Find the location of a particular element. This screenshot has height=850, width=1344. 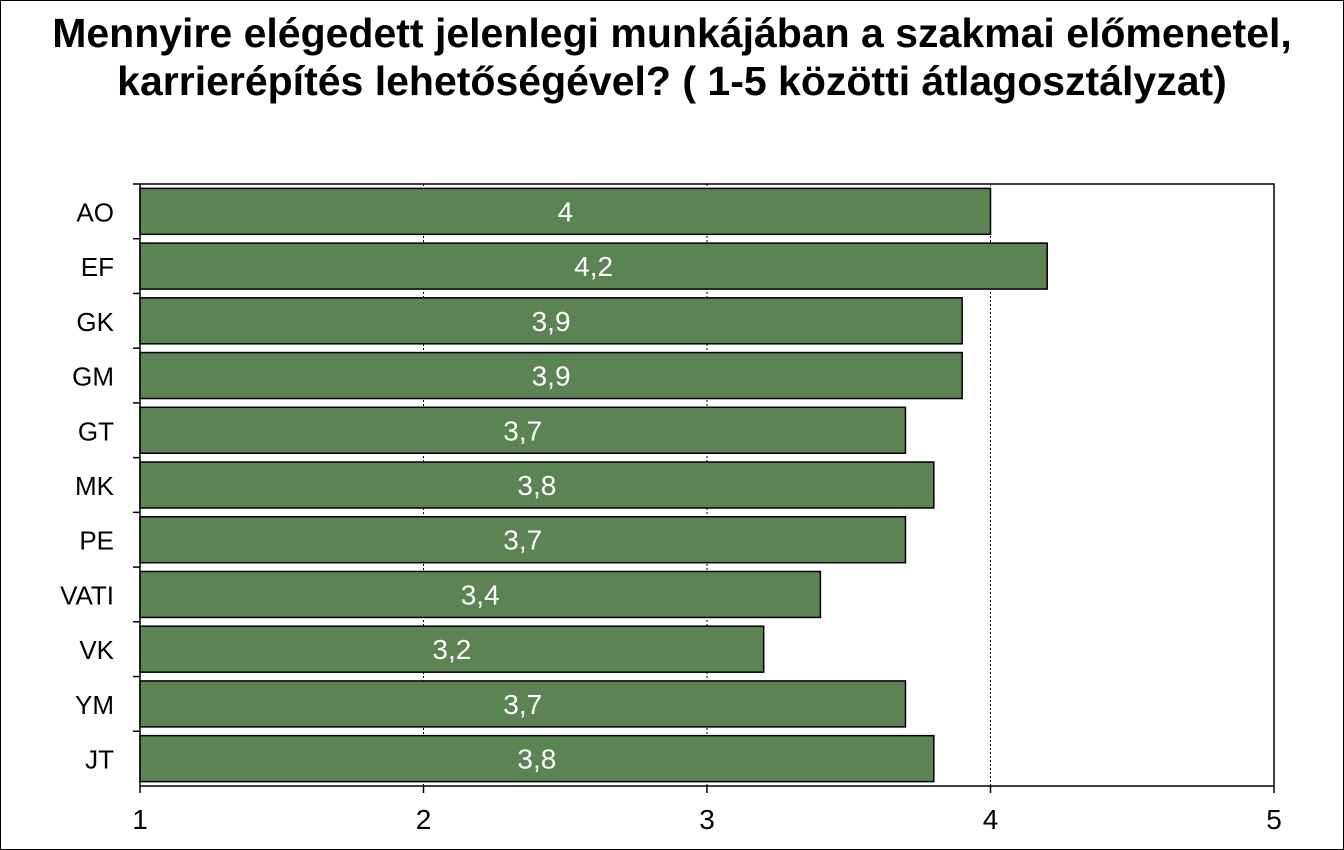

bar-ao is located at coordinates (565, 211).